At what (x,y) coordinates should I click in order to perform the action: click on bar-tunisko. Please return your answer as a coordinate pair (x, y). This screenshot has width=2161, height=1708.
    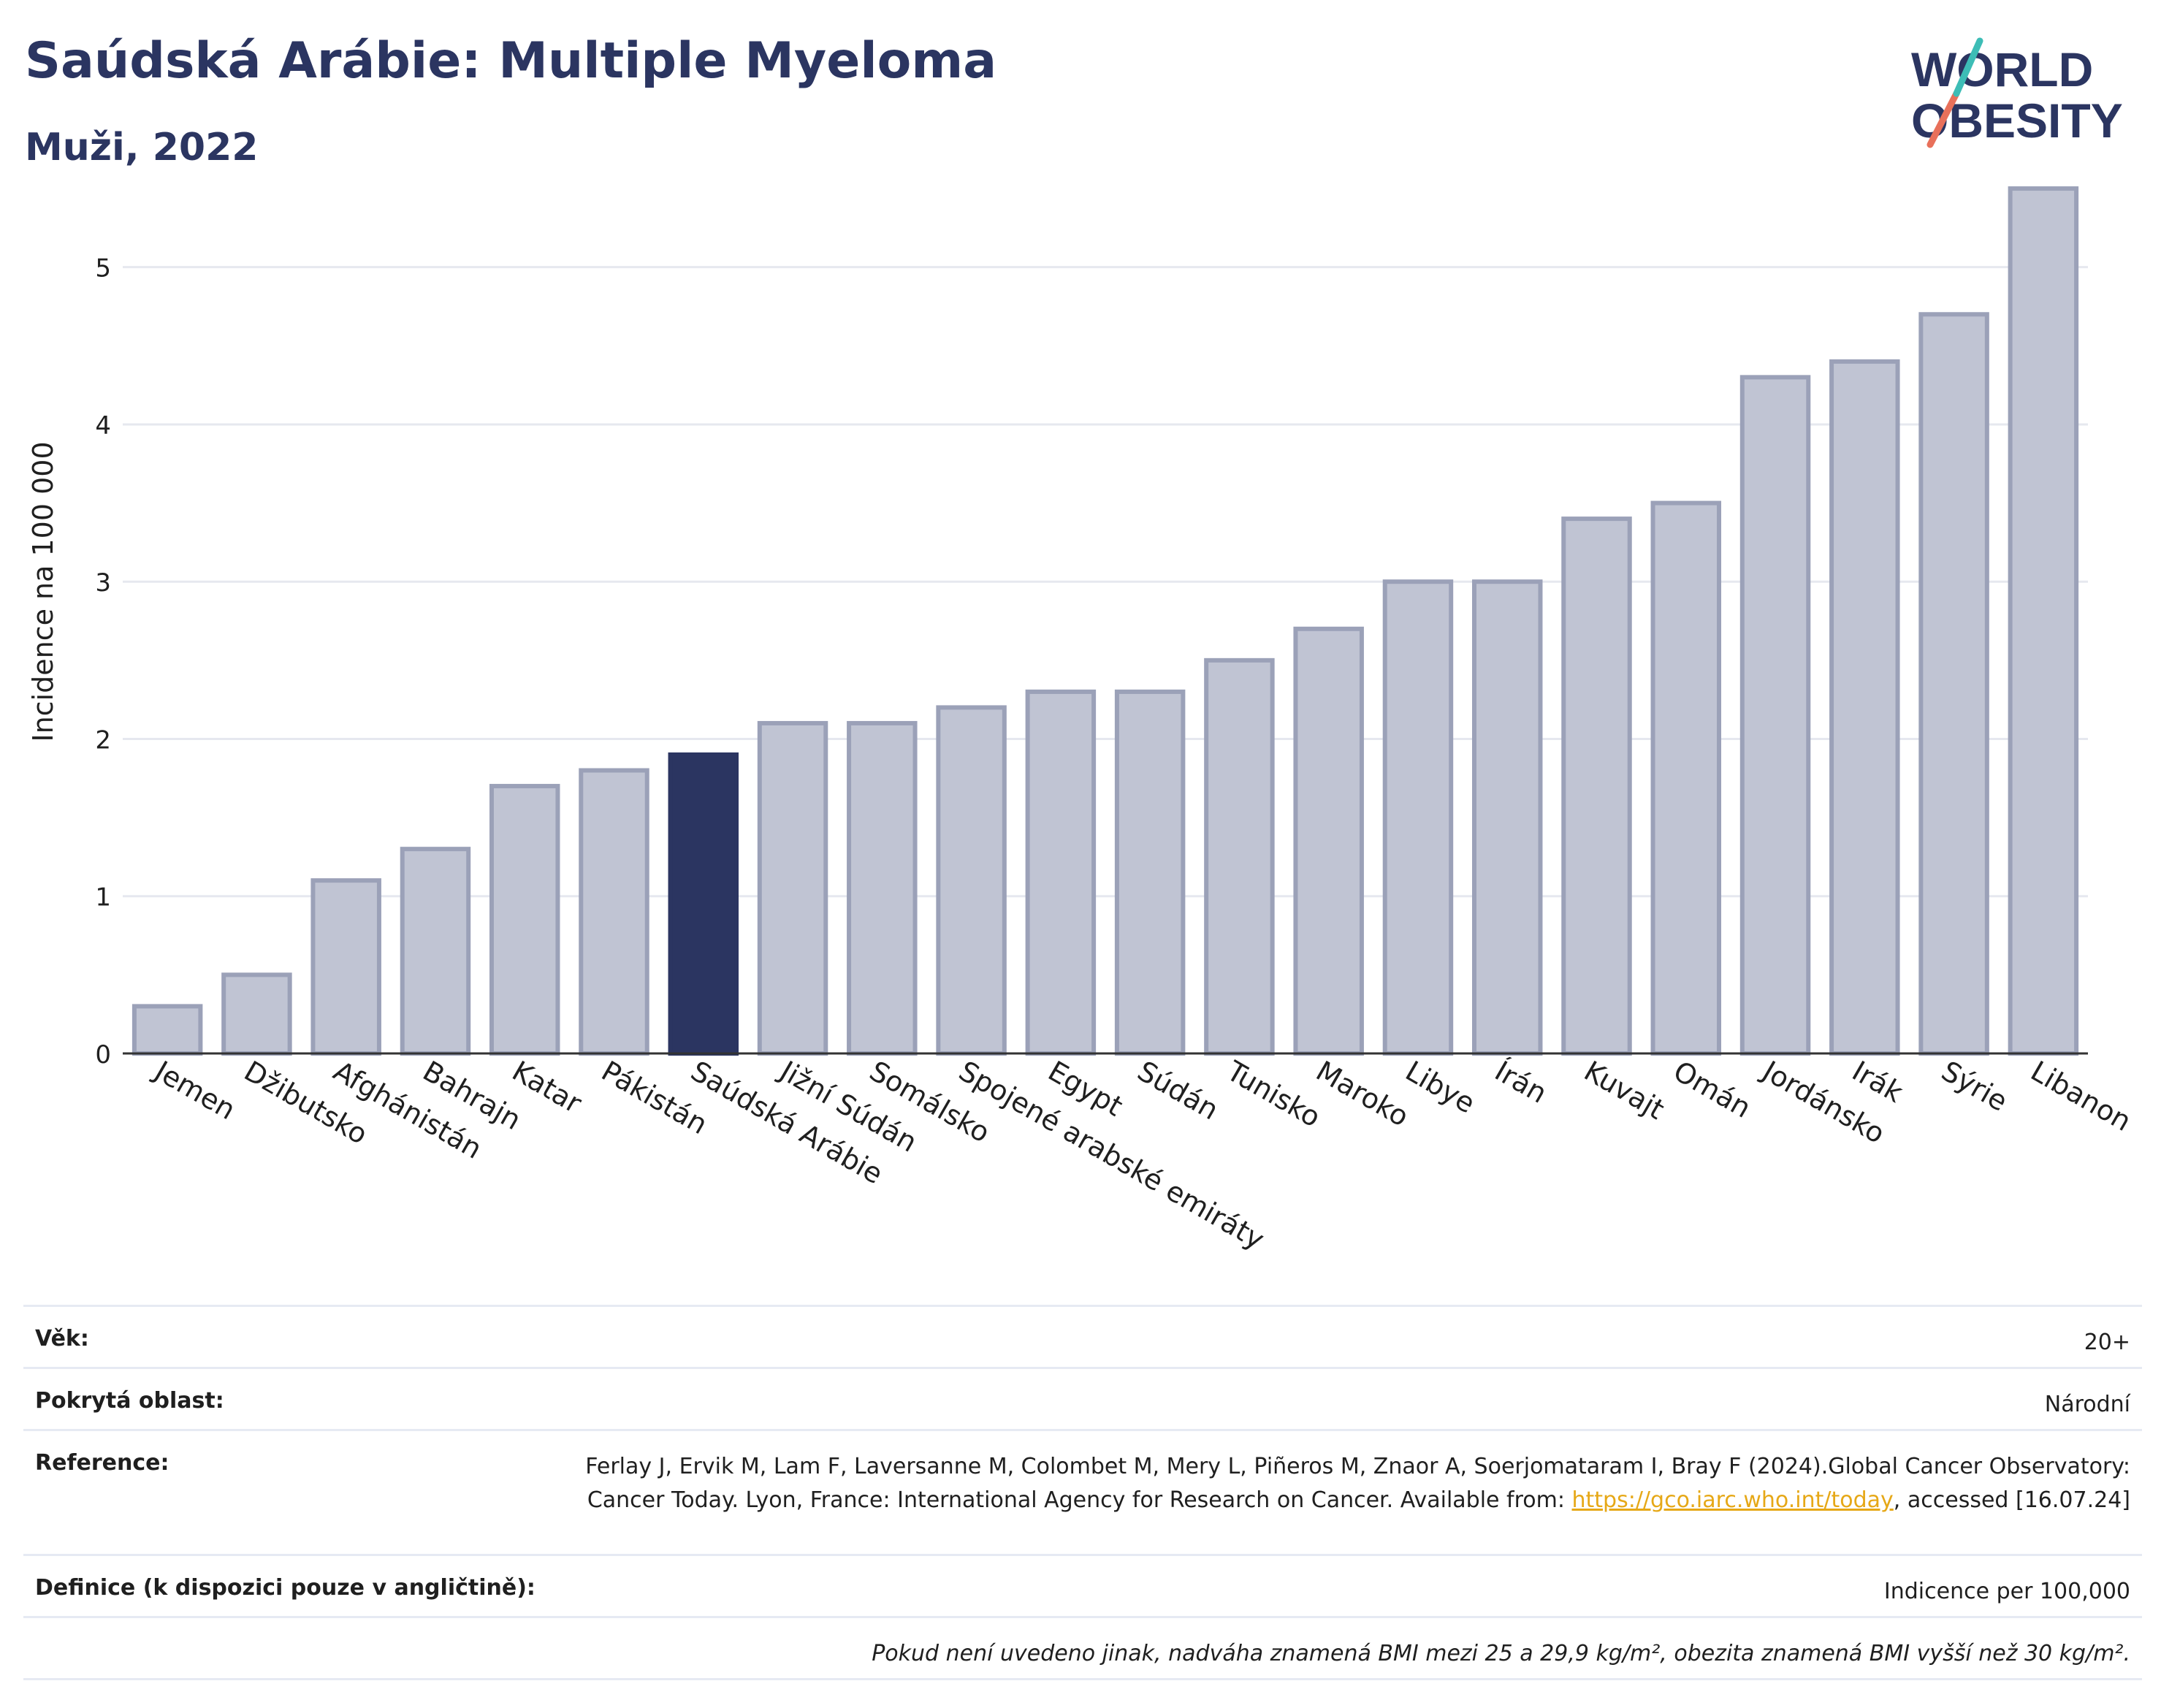
    Looking at the image, I should click on (1239, 856).